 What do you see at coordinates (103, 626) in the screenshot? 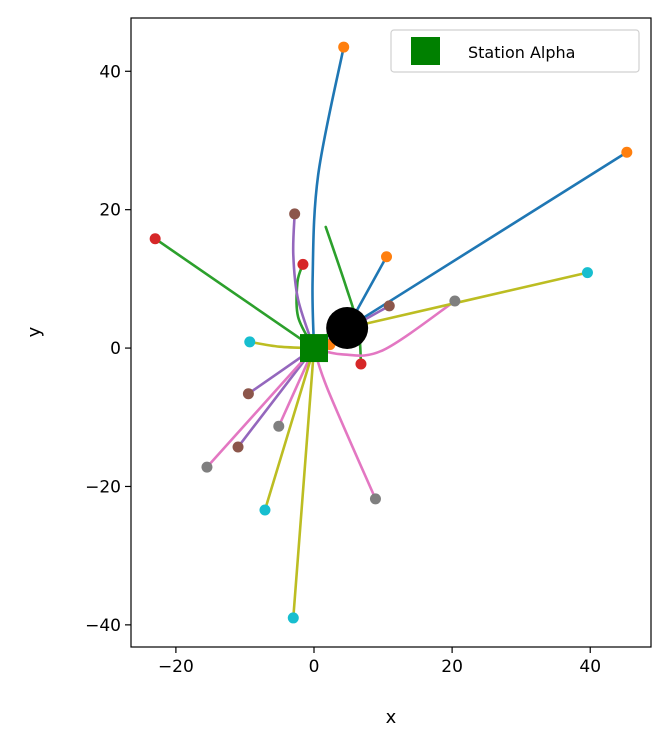
I see `y-tick-label-0: −40` at bounding box center [103, 626].